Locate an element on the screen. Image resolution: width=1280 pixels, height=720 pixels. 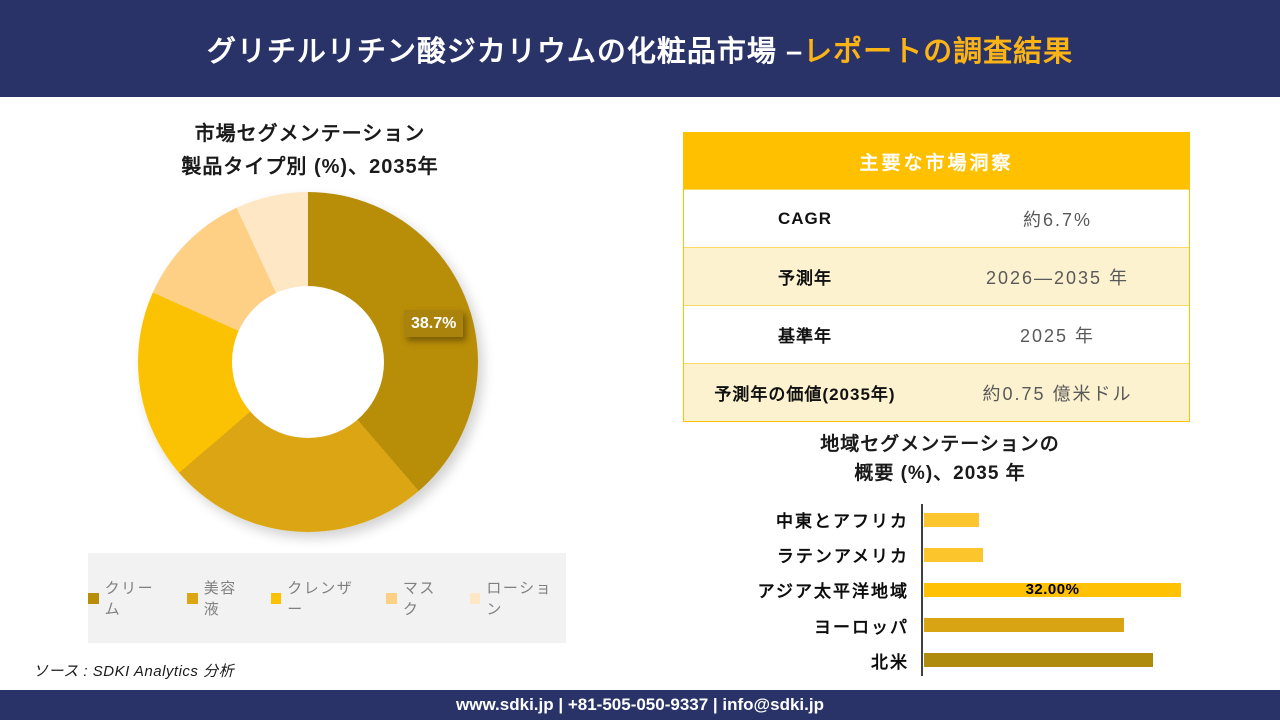
row-label: 予測年 is located at coordinates (805, 278).